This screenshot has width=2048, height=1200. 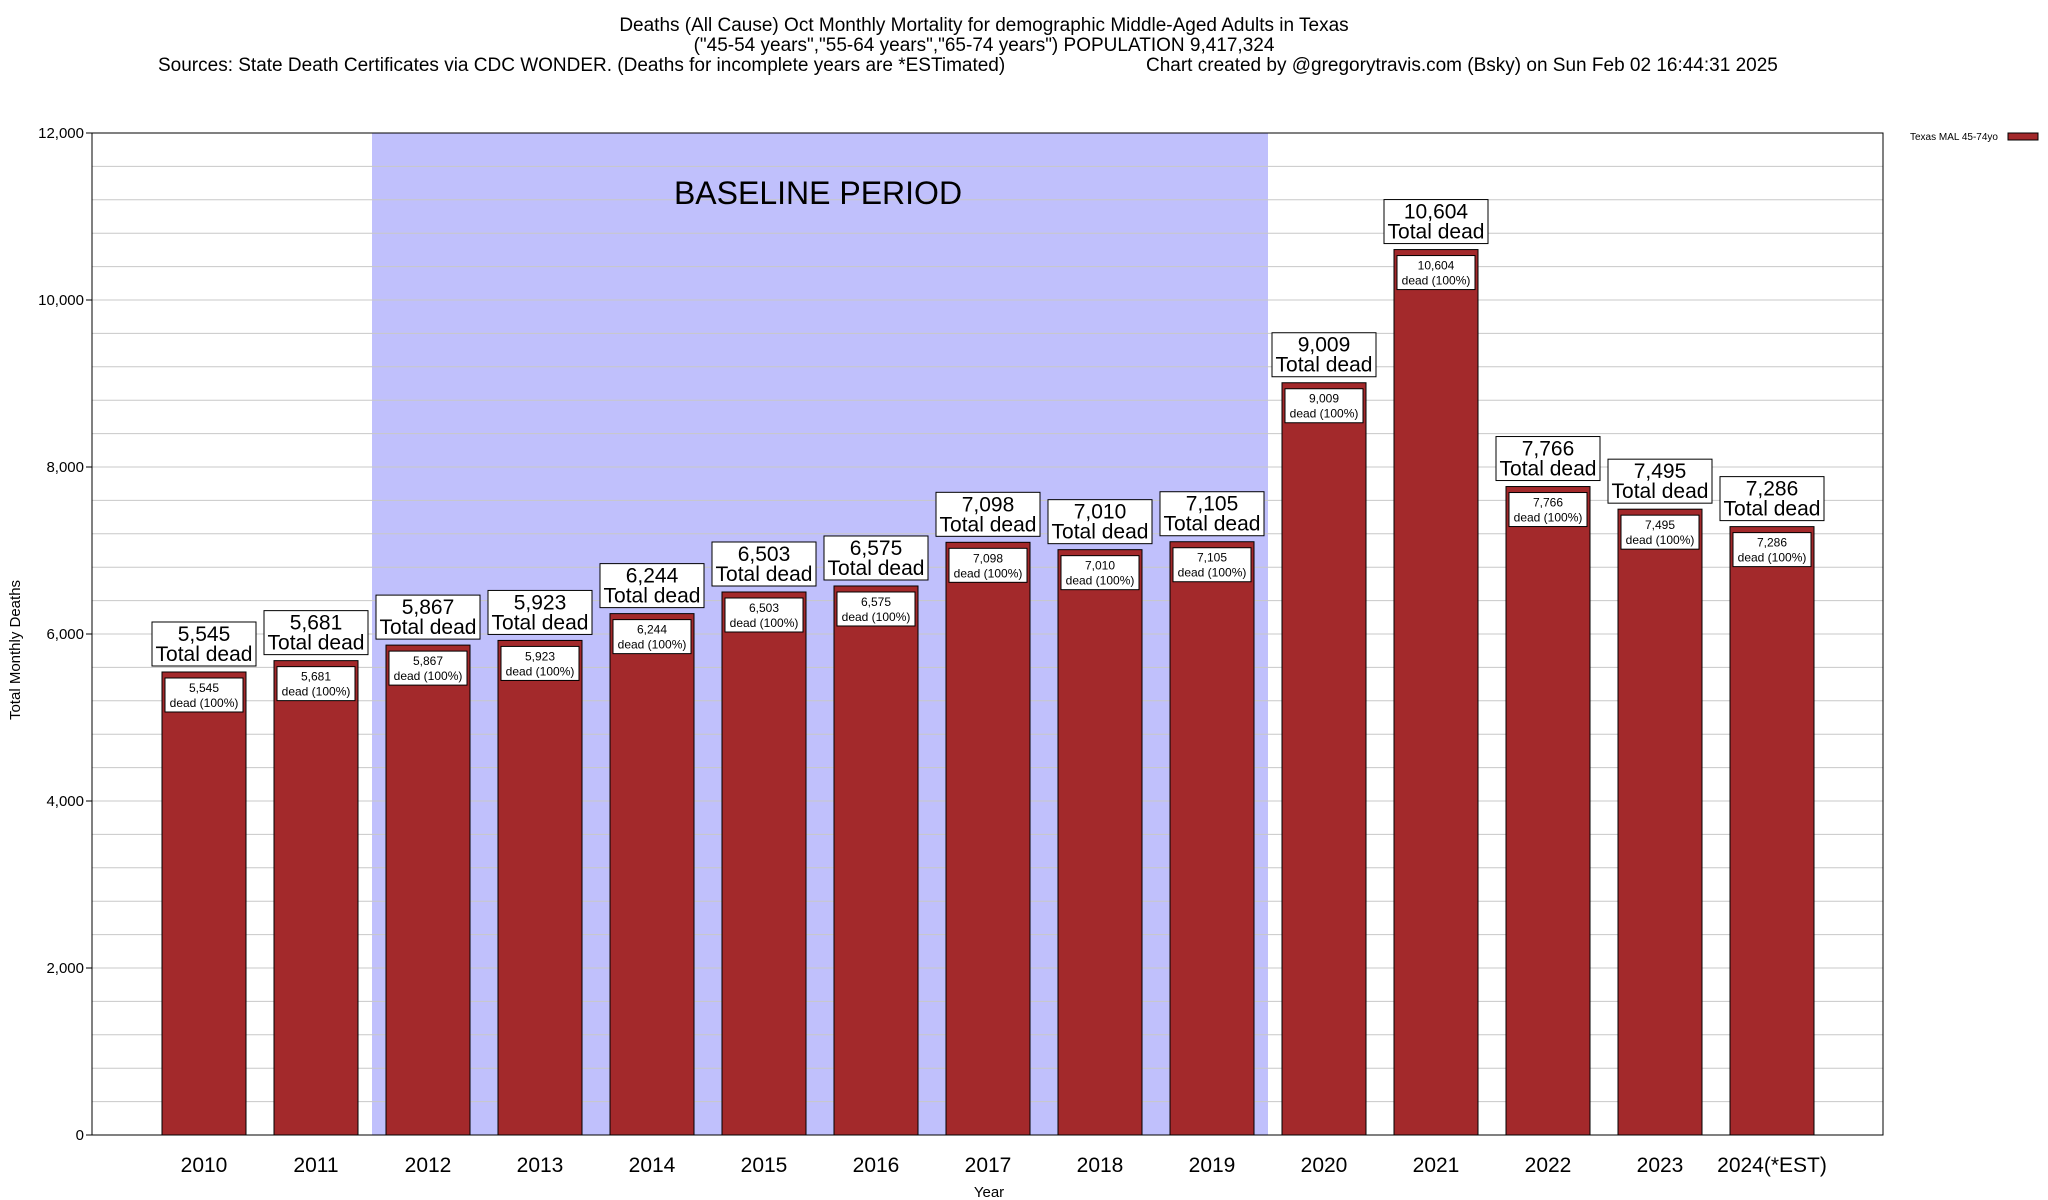 I want to click on y-axis-title: Total Monthly Deaths, so click(x=15, y=650).